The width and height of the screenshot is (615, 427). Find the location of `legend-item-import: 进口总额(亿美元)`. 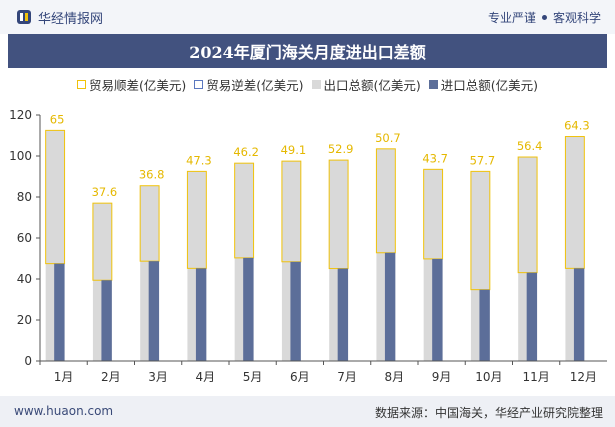

legend-item-import: 进口总额(亿美元) is located at coordinates (483, 84).